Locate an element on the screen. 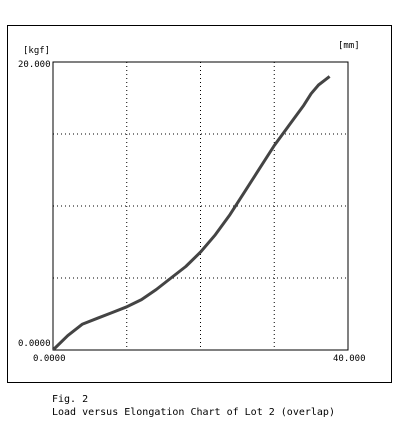 This screenshot has width=400, height=440. y-min-label: 0.0000 is located at coordinates (34, 344).